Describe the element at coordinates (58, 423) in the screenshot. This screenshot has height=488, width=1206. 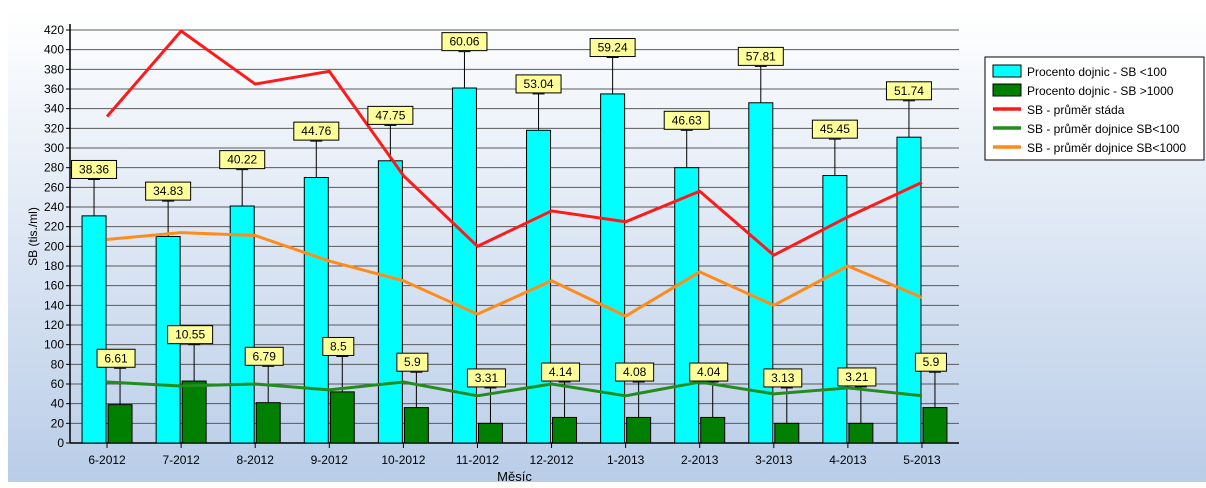
I see `y-tick-label: 20` at that location.